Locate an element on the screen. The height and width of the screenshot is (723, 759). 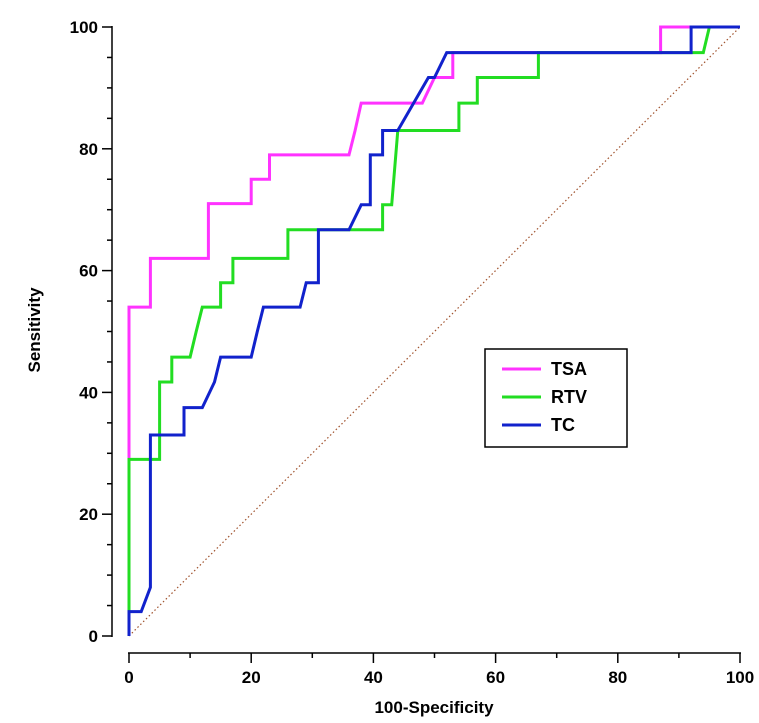
legend-label-rtv: RTV is located at coordinates (569, 397).